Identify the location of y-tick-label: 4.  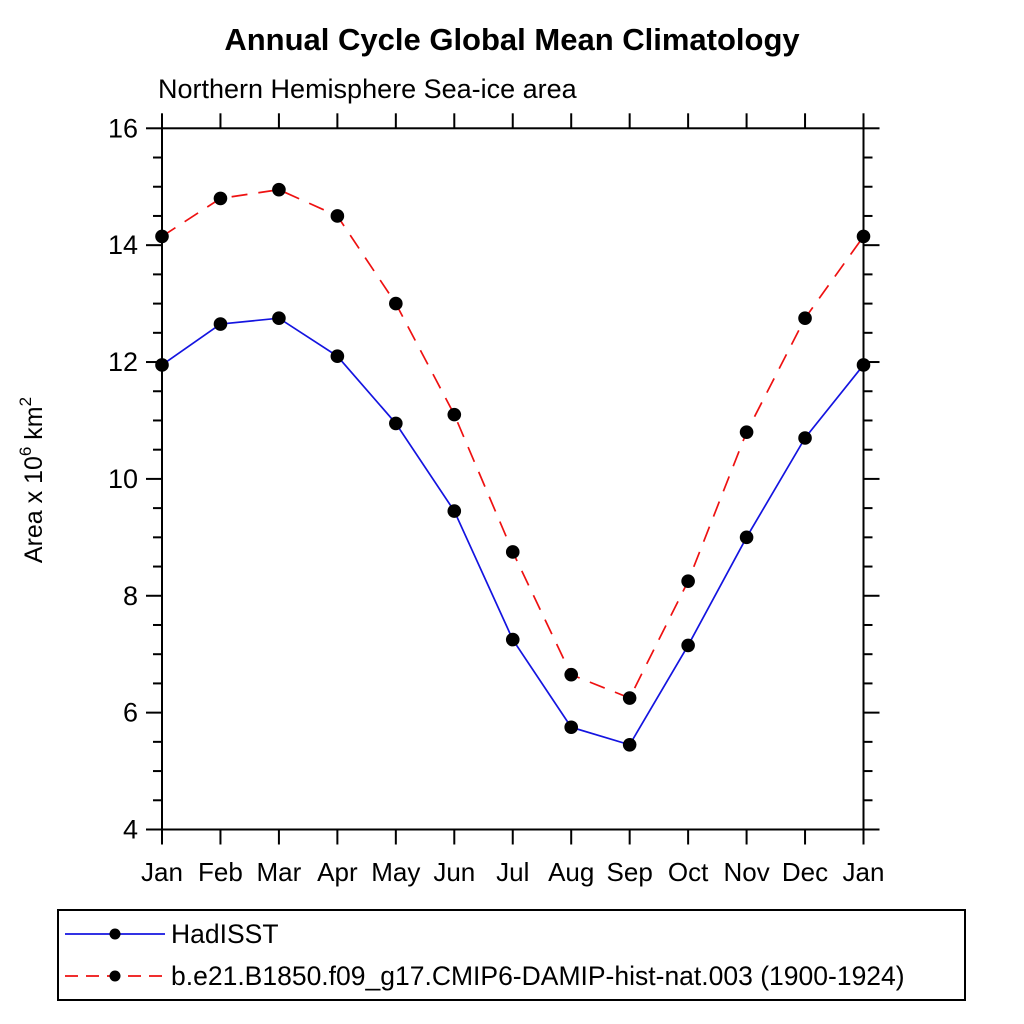
(130, 830).